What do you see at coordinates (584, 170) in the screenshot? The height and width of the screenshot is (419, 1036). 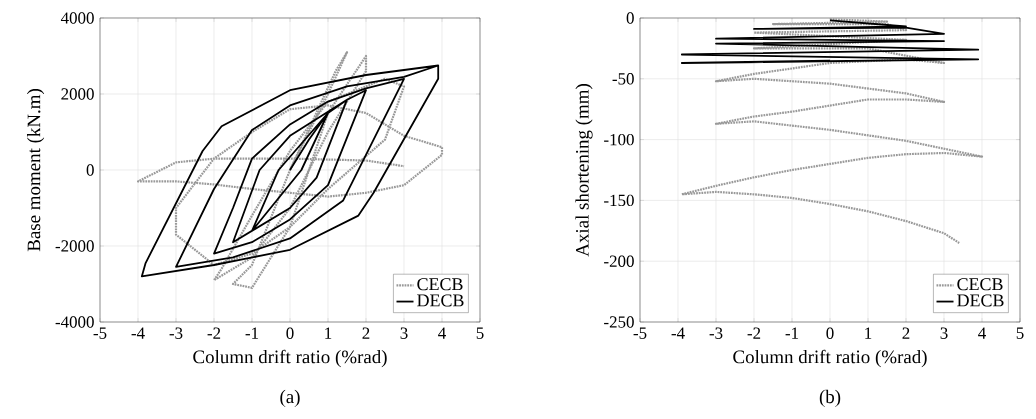 I see `y-axis-title: Axial shortening (mm)` at bounding box center [584, 170].